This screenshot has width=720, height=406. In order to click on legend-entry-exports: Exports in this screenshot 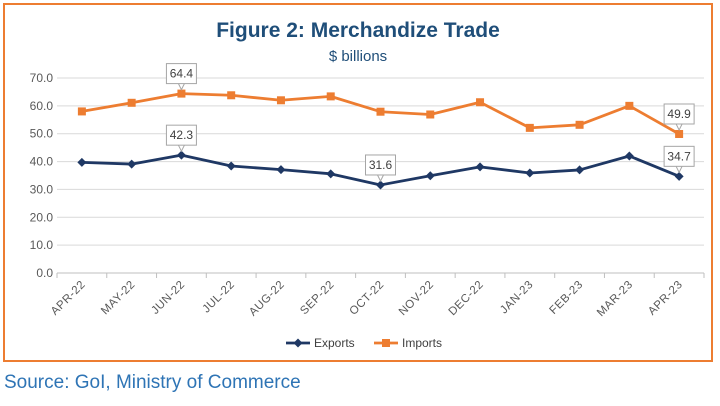, I will do `click(320, 343)`.